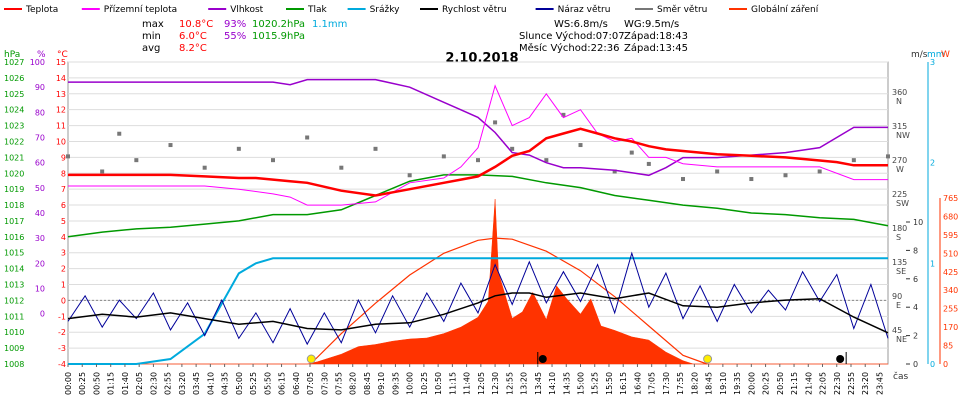 This screenshot has height=400, width=966. What do you see at coordinates (395, 383) in the screenshot?
I see `x-tick-label: 09:35` at bounding box center [395, 383].